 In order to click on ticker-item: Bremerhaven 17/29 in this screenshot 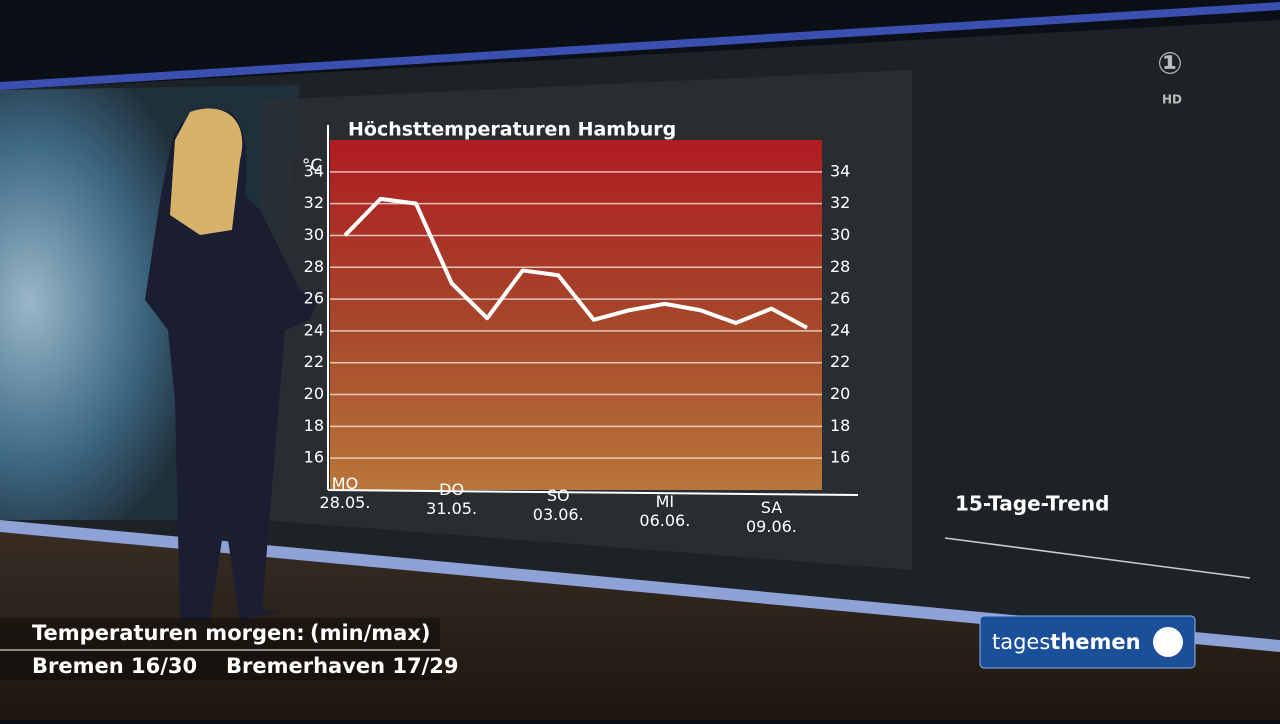, I will do `click(342, 666)`.